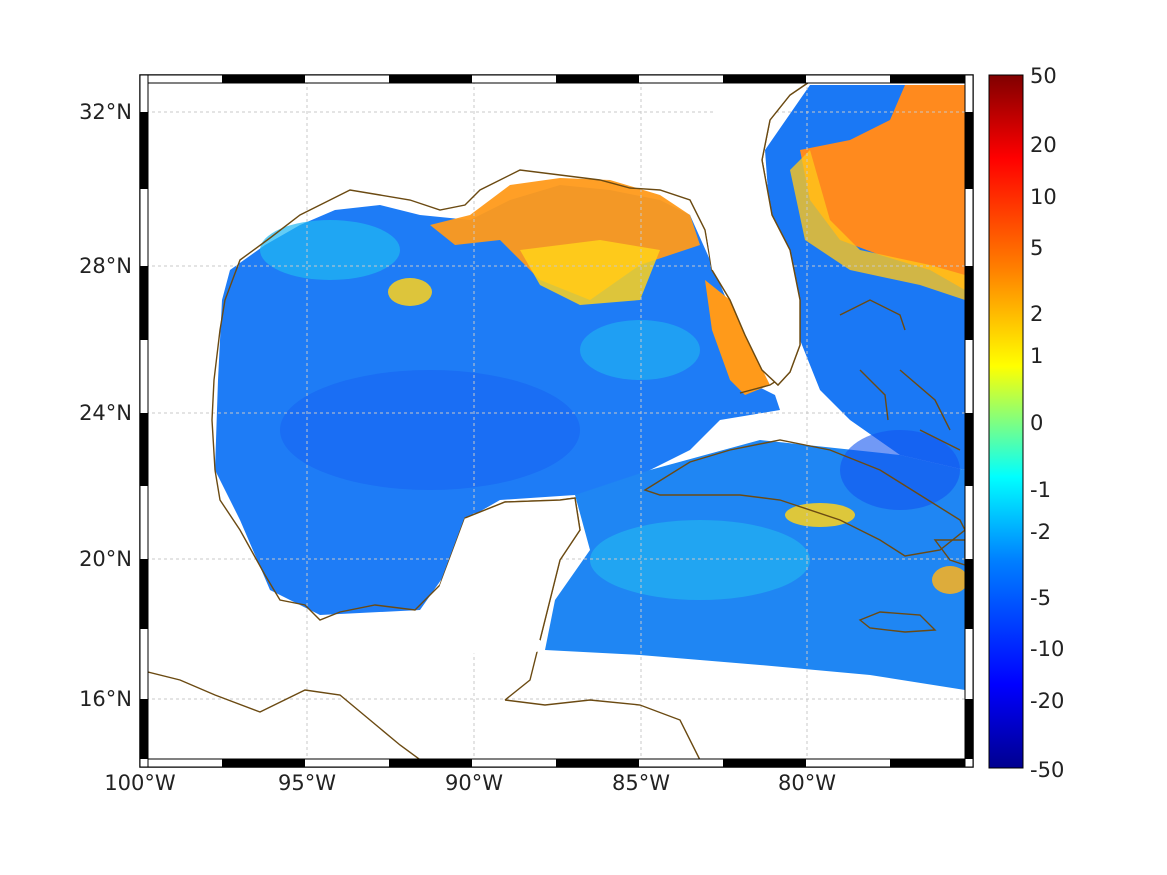  I want to click on florida-land, so click(757, 231).